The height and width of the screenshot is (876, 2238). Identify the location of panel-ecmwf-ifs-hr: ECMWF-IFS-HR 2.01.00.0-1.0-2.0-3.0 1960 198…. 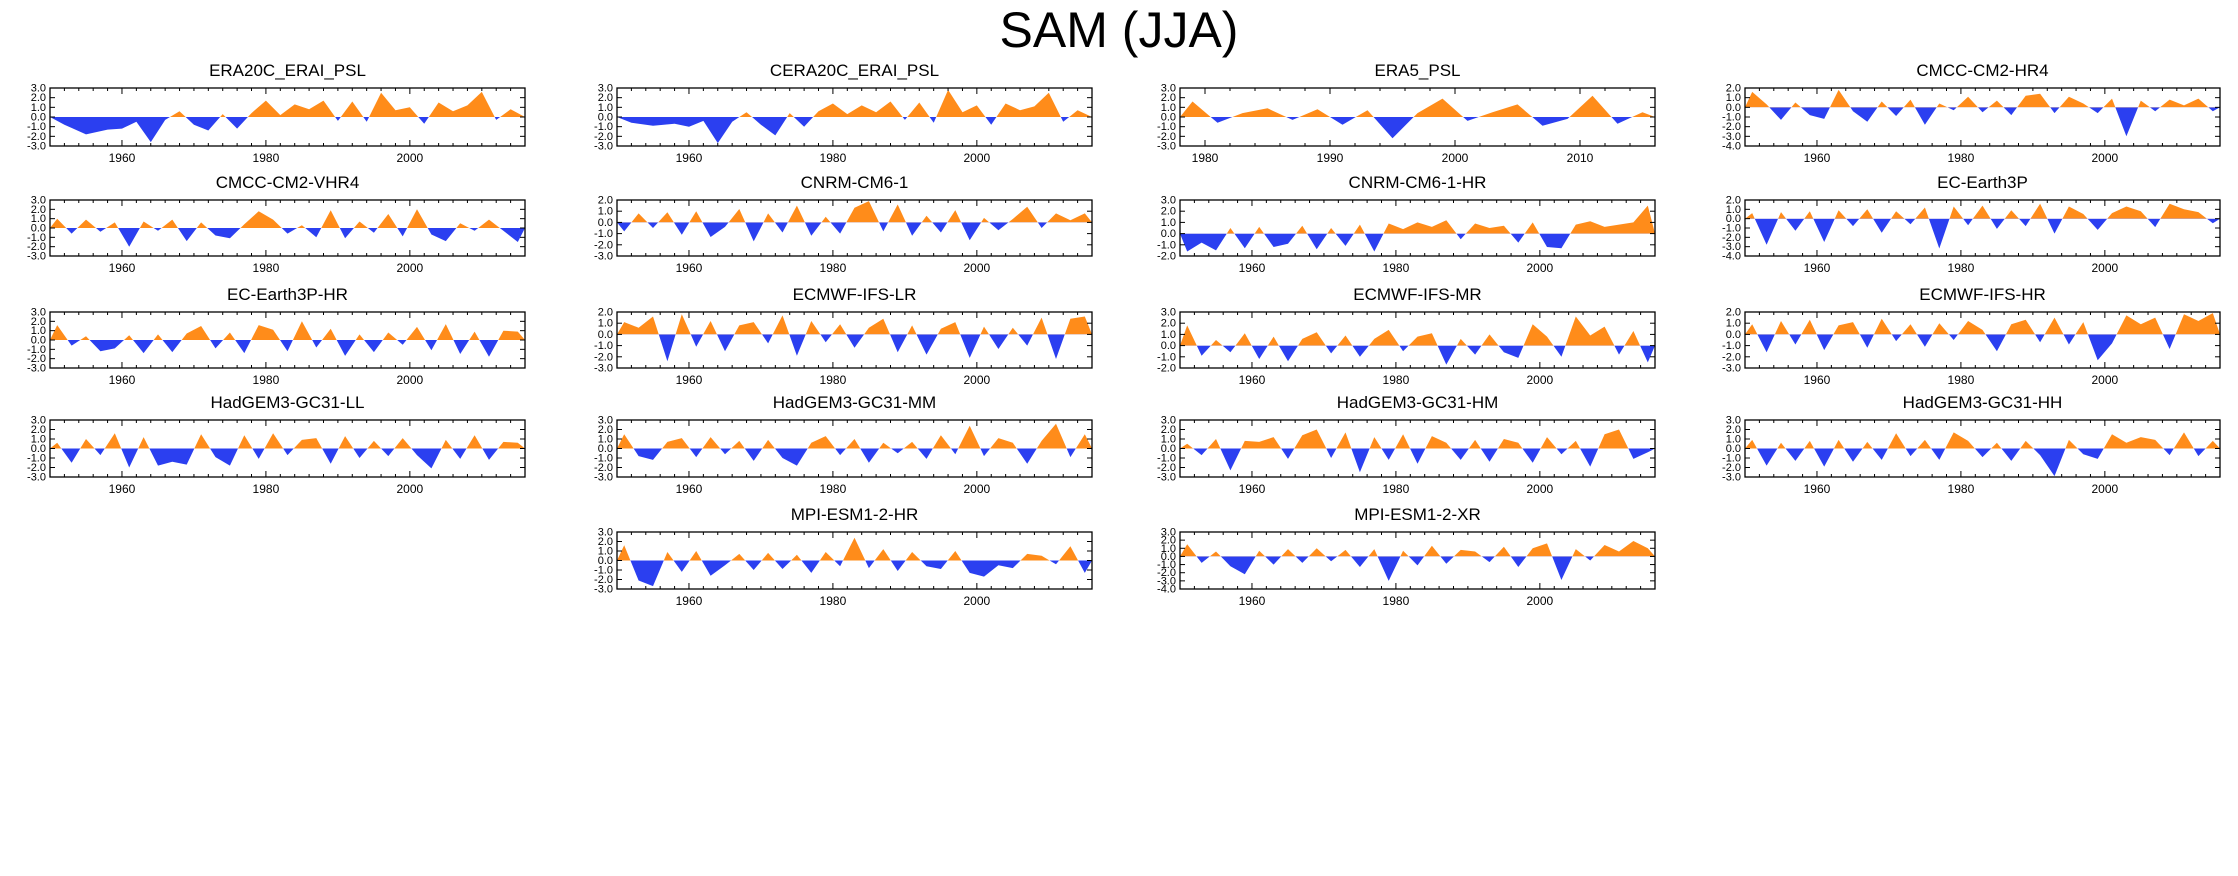
(1971, 336).